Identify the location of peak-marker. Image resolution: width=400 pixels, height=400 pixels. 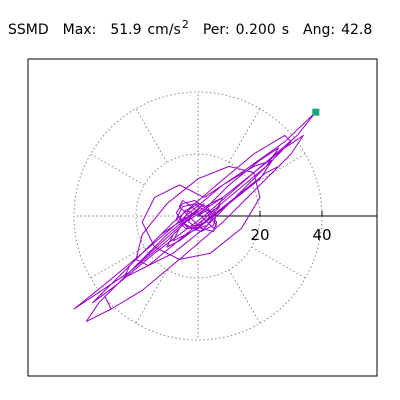
(316, 112).